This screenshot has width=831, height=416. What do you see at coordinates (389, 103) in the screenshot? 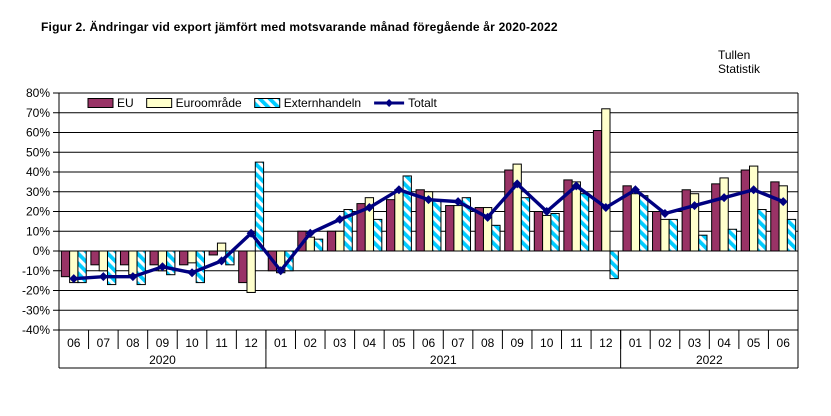
I see `legend-line-marker` at bounding box center [389, 103].